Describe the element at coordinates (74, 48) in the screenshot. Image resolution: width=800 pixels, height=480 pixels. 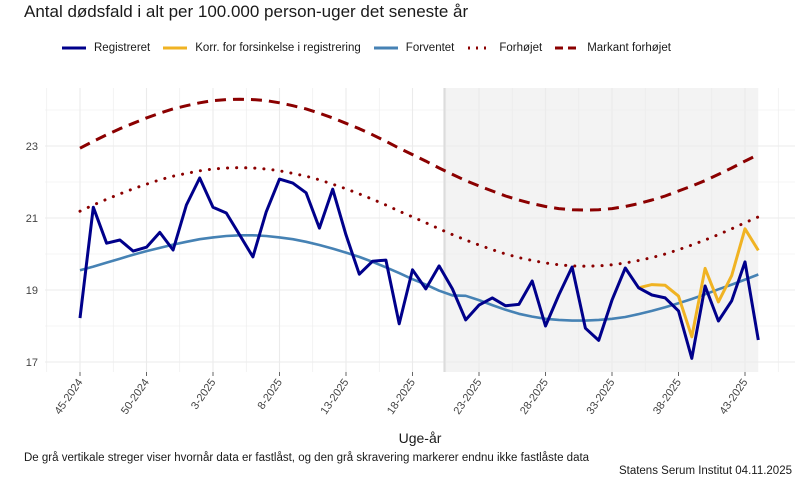
I see `legend-swatch-registreret` at that location.